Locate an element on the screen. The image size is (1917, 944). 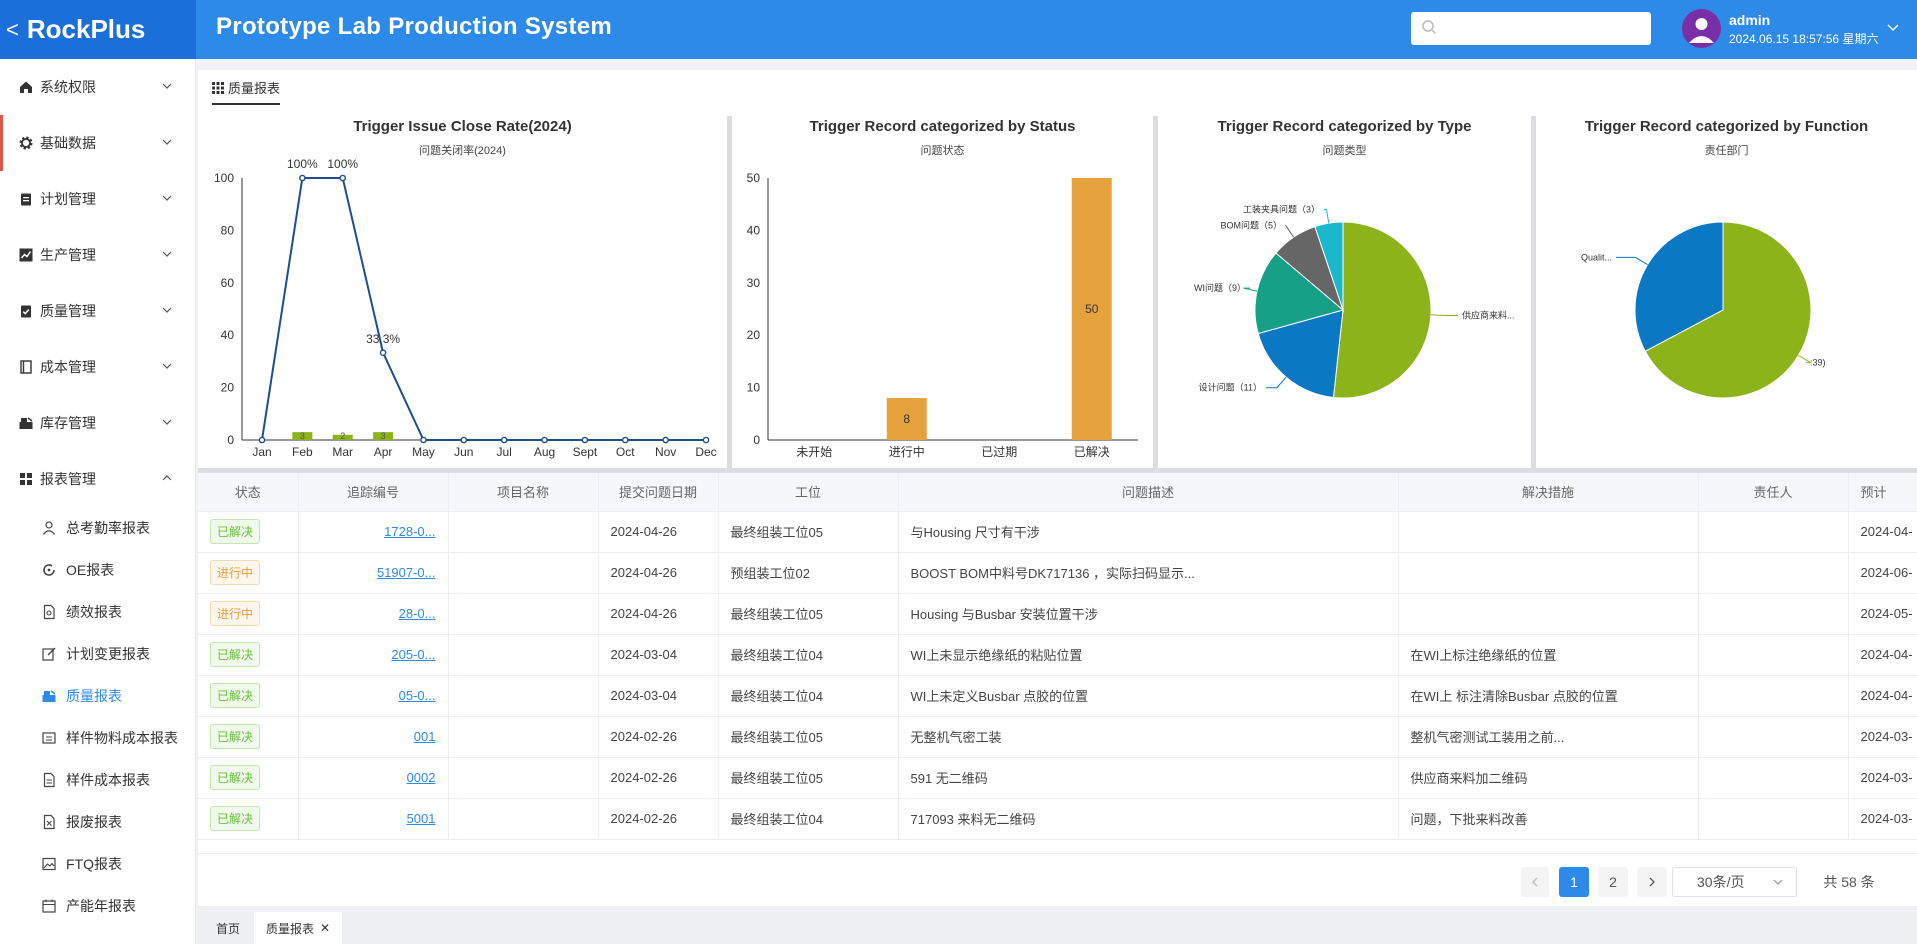
y-tick-label: 100 is located at coordinates (224, 178).